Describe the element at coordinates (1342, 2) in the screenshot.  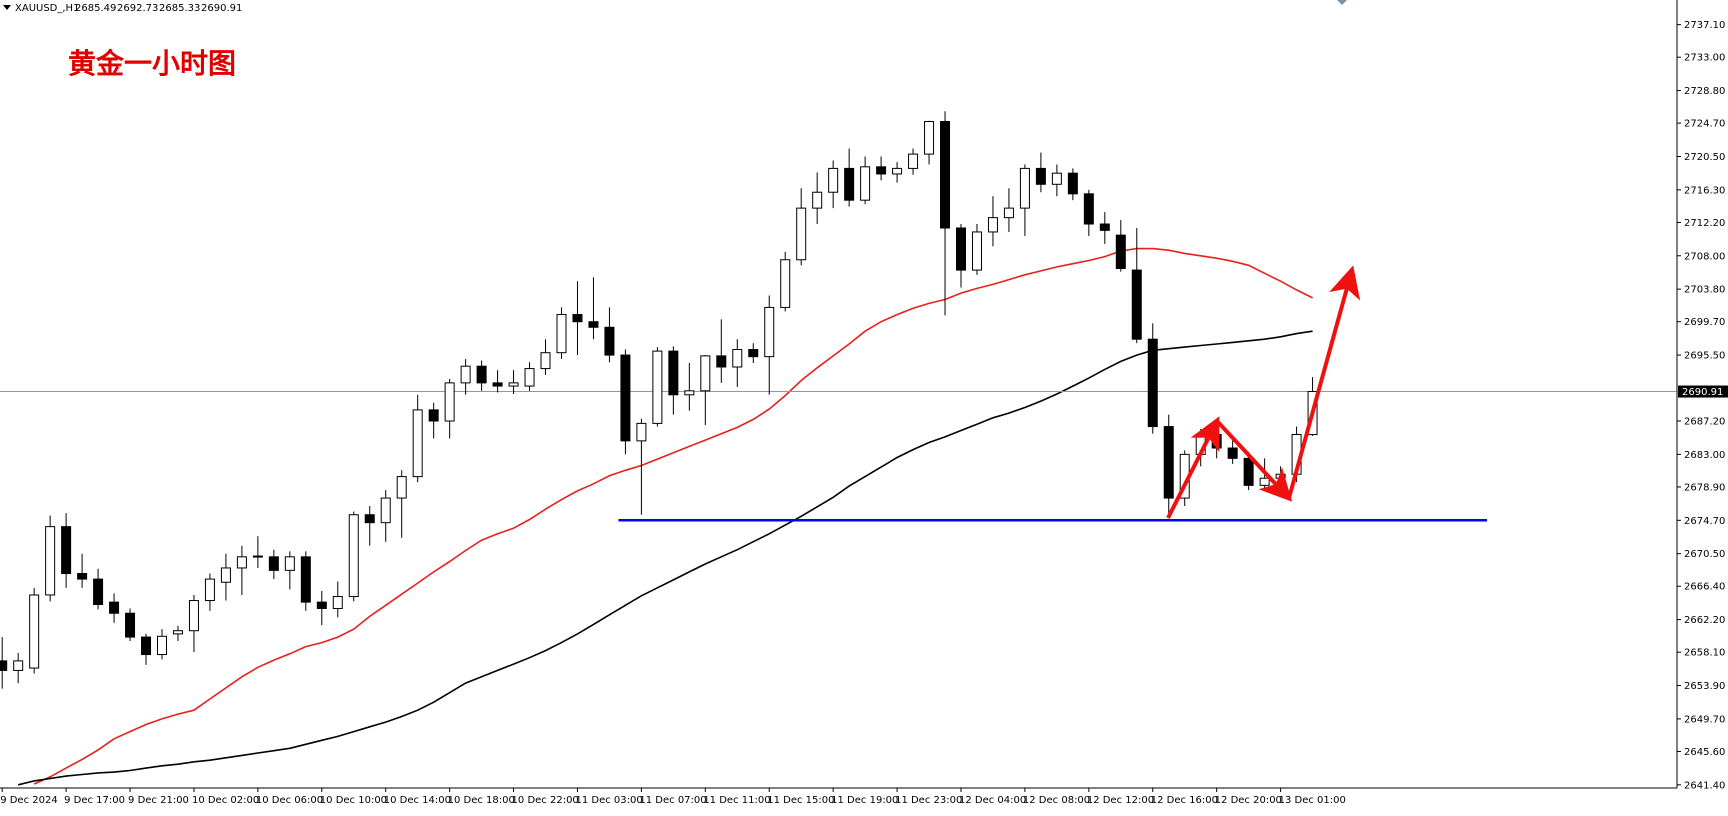
I see `shift-marker` at that location.